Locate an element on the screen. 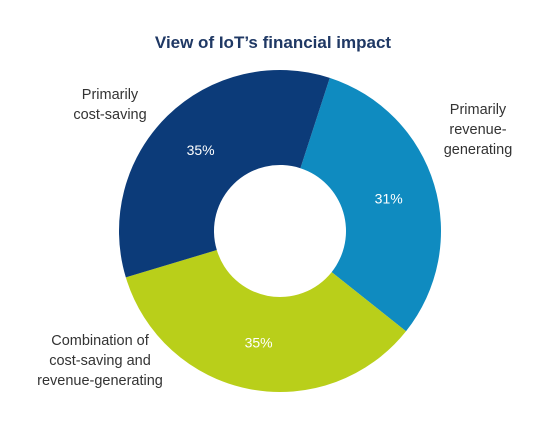  slice-value-1: 35% is located at coordinates (259, 342).